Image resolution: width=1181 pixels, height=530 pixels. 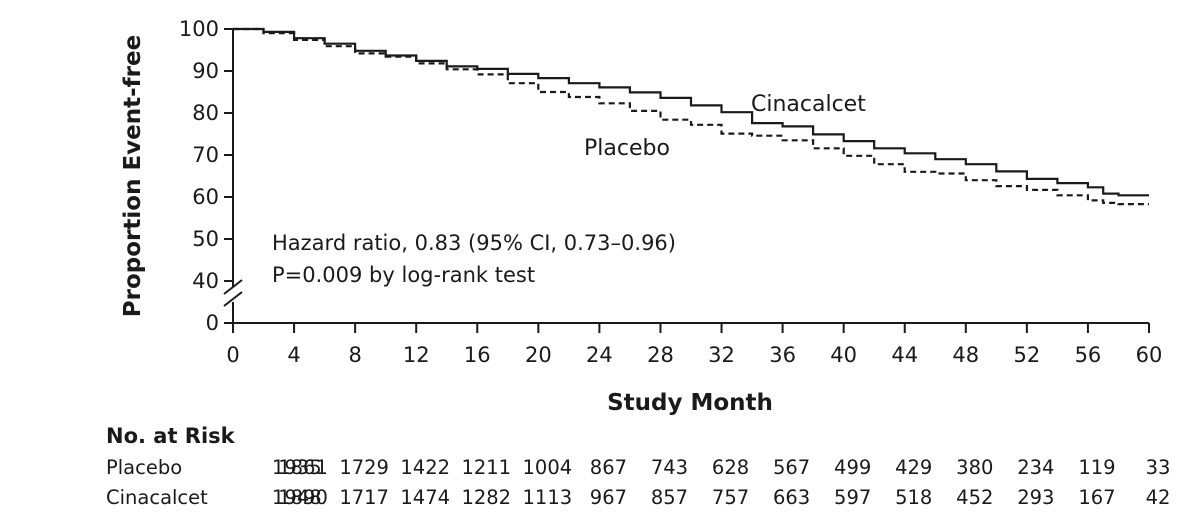 I want to click on risk-value-placebo-0: 1935, so click(x=297, y=467).